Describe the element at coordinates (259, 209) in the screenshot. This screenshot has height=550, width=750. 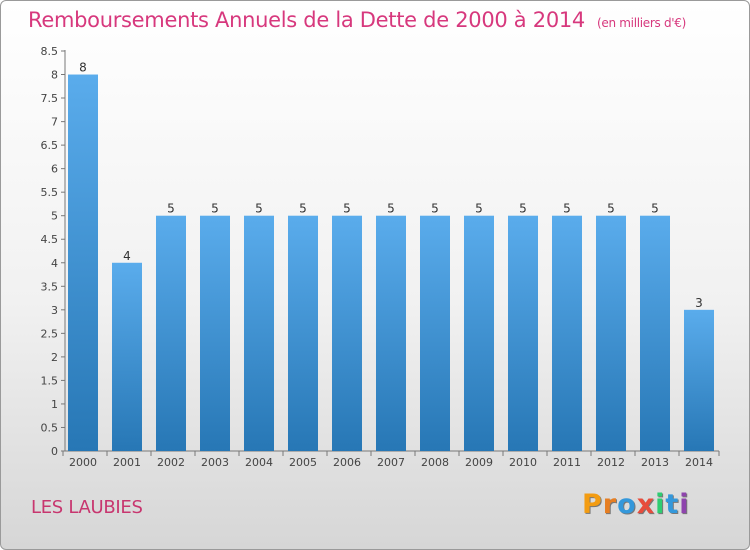
I see `value-label-2004: 5` at that location.